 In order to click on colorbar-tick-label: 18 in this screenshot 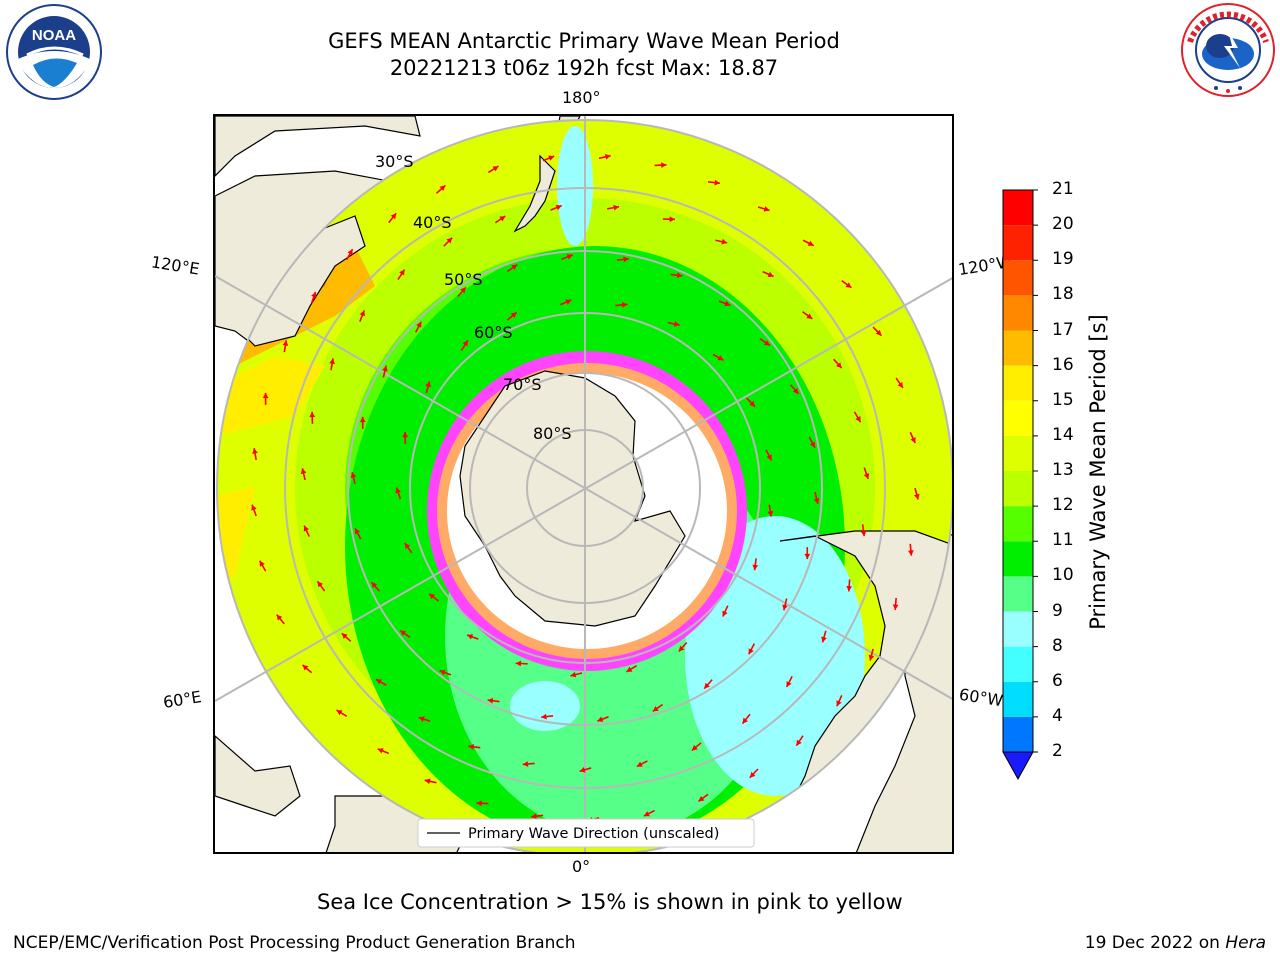, I will do `click(1063, 294)`.